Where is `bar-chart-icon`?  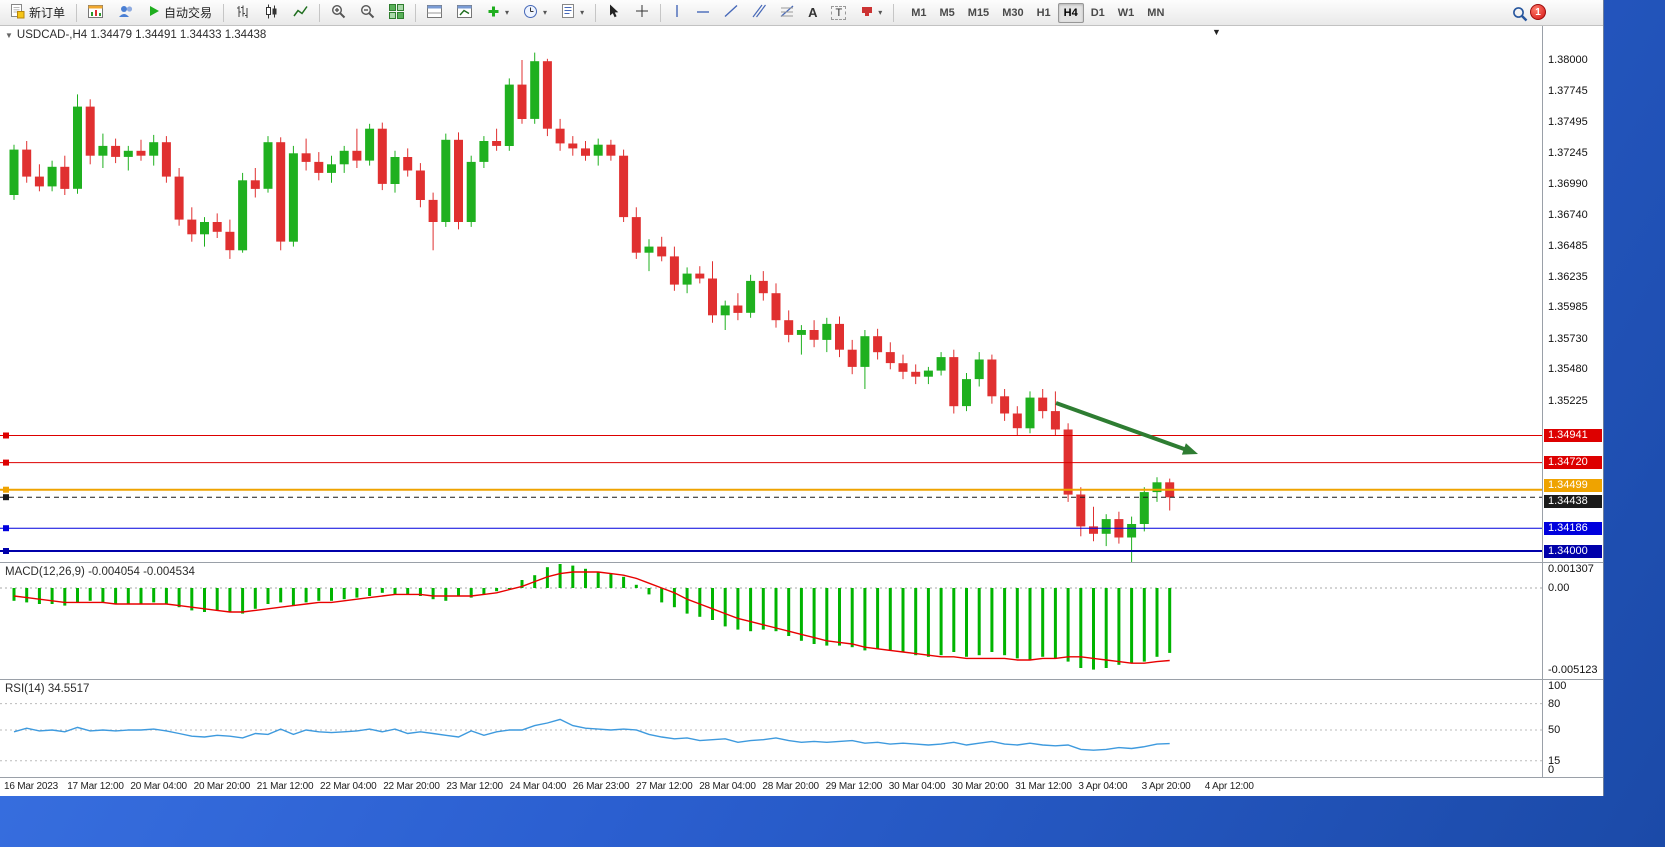 bar-chart-icon is located at coordinates (242, 13).